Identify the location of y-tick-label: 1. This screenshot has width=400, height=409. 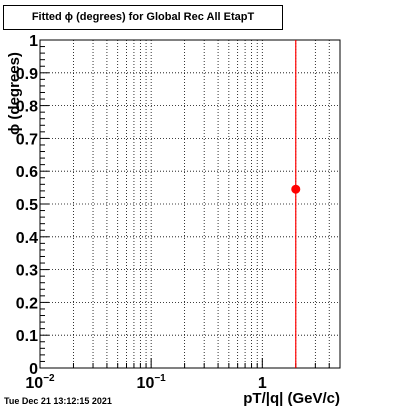
(33, 41).